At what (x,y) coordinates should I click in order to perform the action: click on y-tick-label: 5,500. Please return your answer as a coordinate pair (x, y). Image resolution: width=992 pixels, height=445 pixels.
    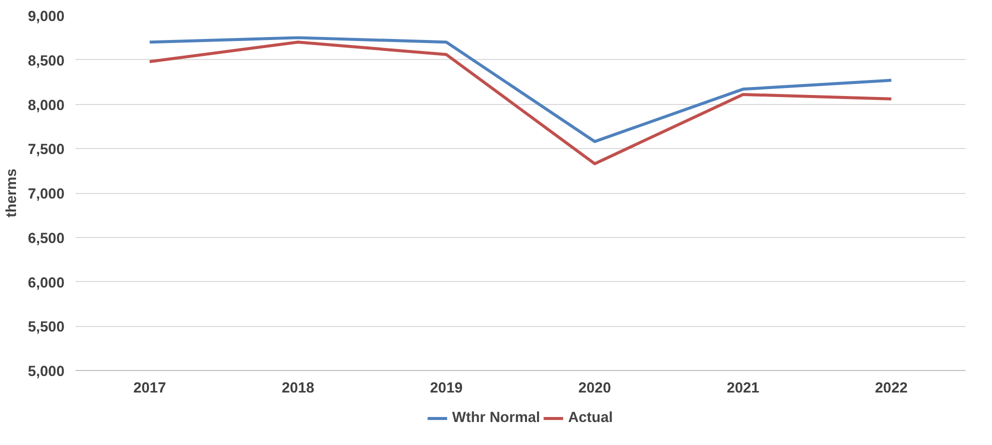
    Looking at the image, I should click on (46, 328).